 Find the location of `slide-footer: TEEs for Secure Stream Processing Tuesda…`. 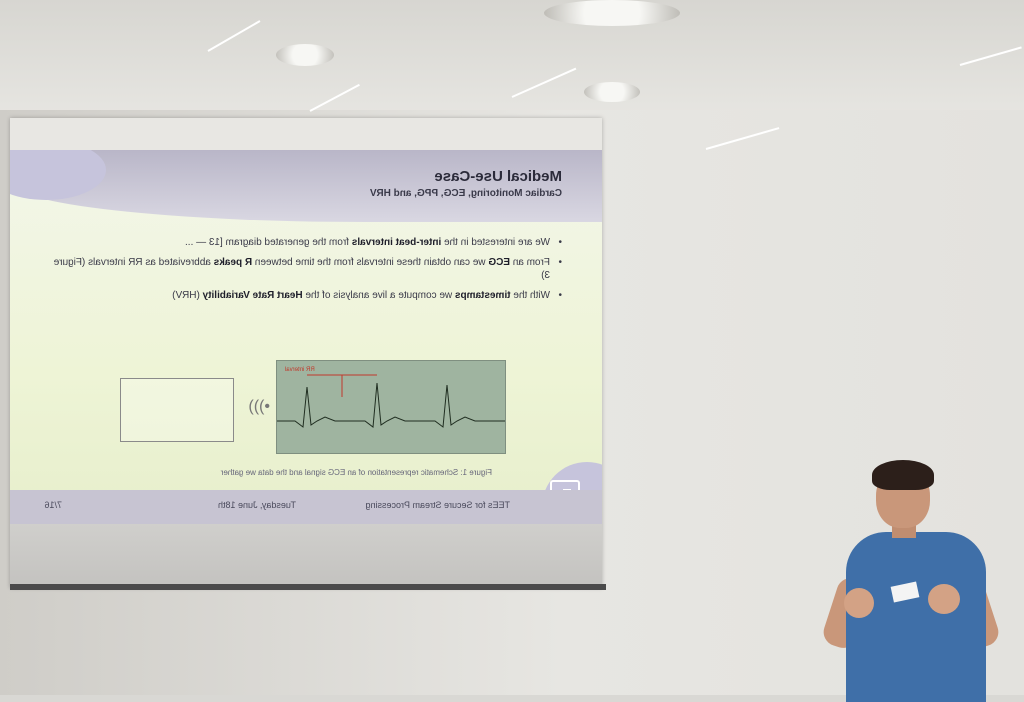

slide-footer: TEEs for Secure Stream Processing Tuesda… is located at coordinates (306, 507).